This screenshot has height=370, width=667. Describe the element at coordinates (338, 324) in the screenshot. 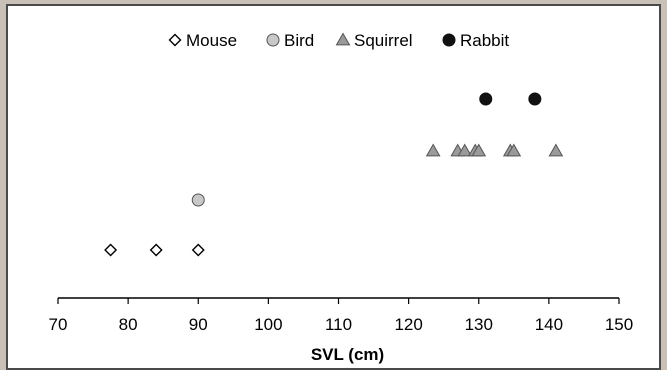

I see `x-tick-label: 110` at that location.